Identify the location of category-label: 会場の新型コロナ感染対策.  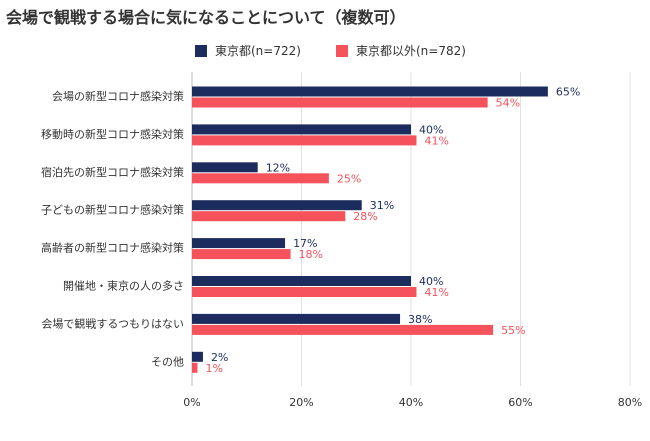
(118, 96).